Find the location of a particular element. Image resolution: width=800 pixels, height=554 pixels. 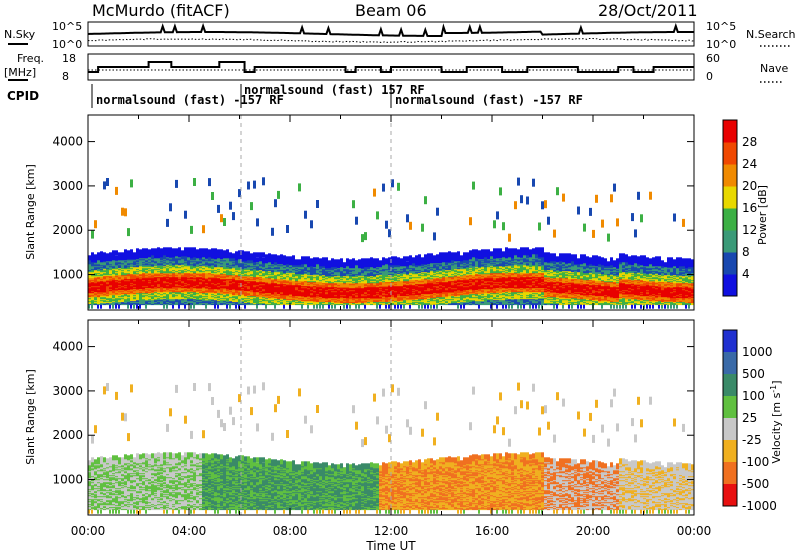

cpid-segment-2: normalsound (fast) 157 RF is located at coordinates (334, 90).